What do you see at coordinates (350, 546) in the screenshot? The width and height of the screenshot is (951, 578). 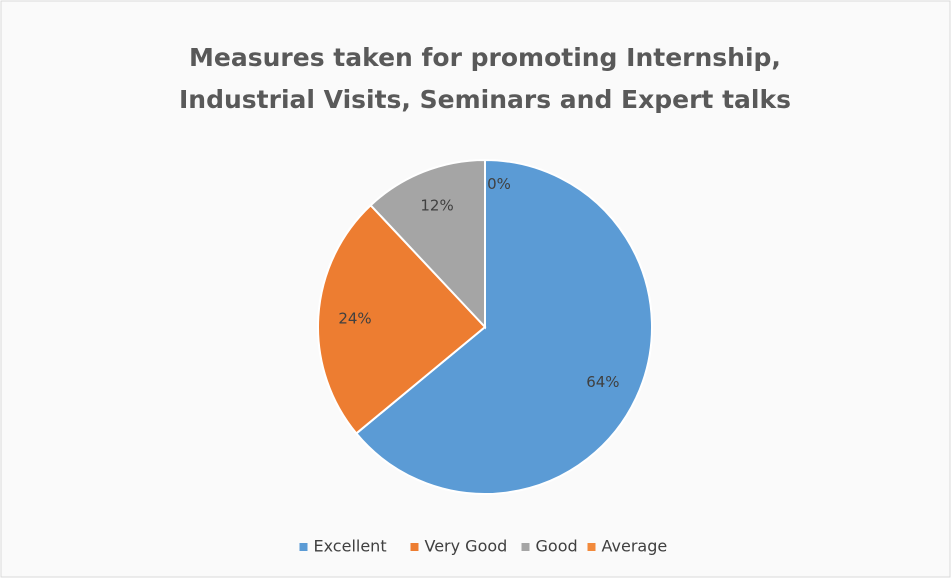 I see `legend-label: Excellent` at bounding box center [350, 546].